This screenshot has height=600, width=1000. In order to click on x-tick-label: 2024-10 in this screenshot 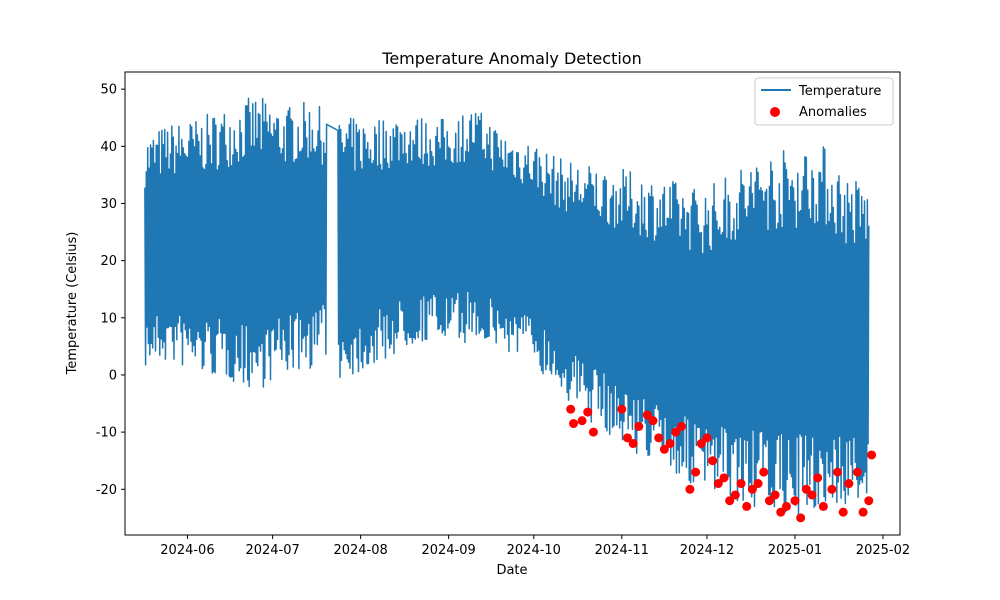, I will do `click(534, 550)`.